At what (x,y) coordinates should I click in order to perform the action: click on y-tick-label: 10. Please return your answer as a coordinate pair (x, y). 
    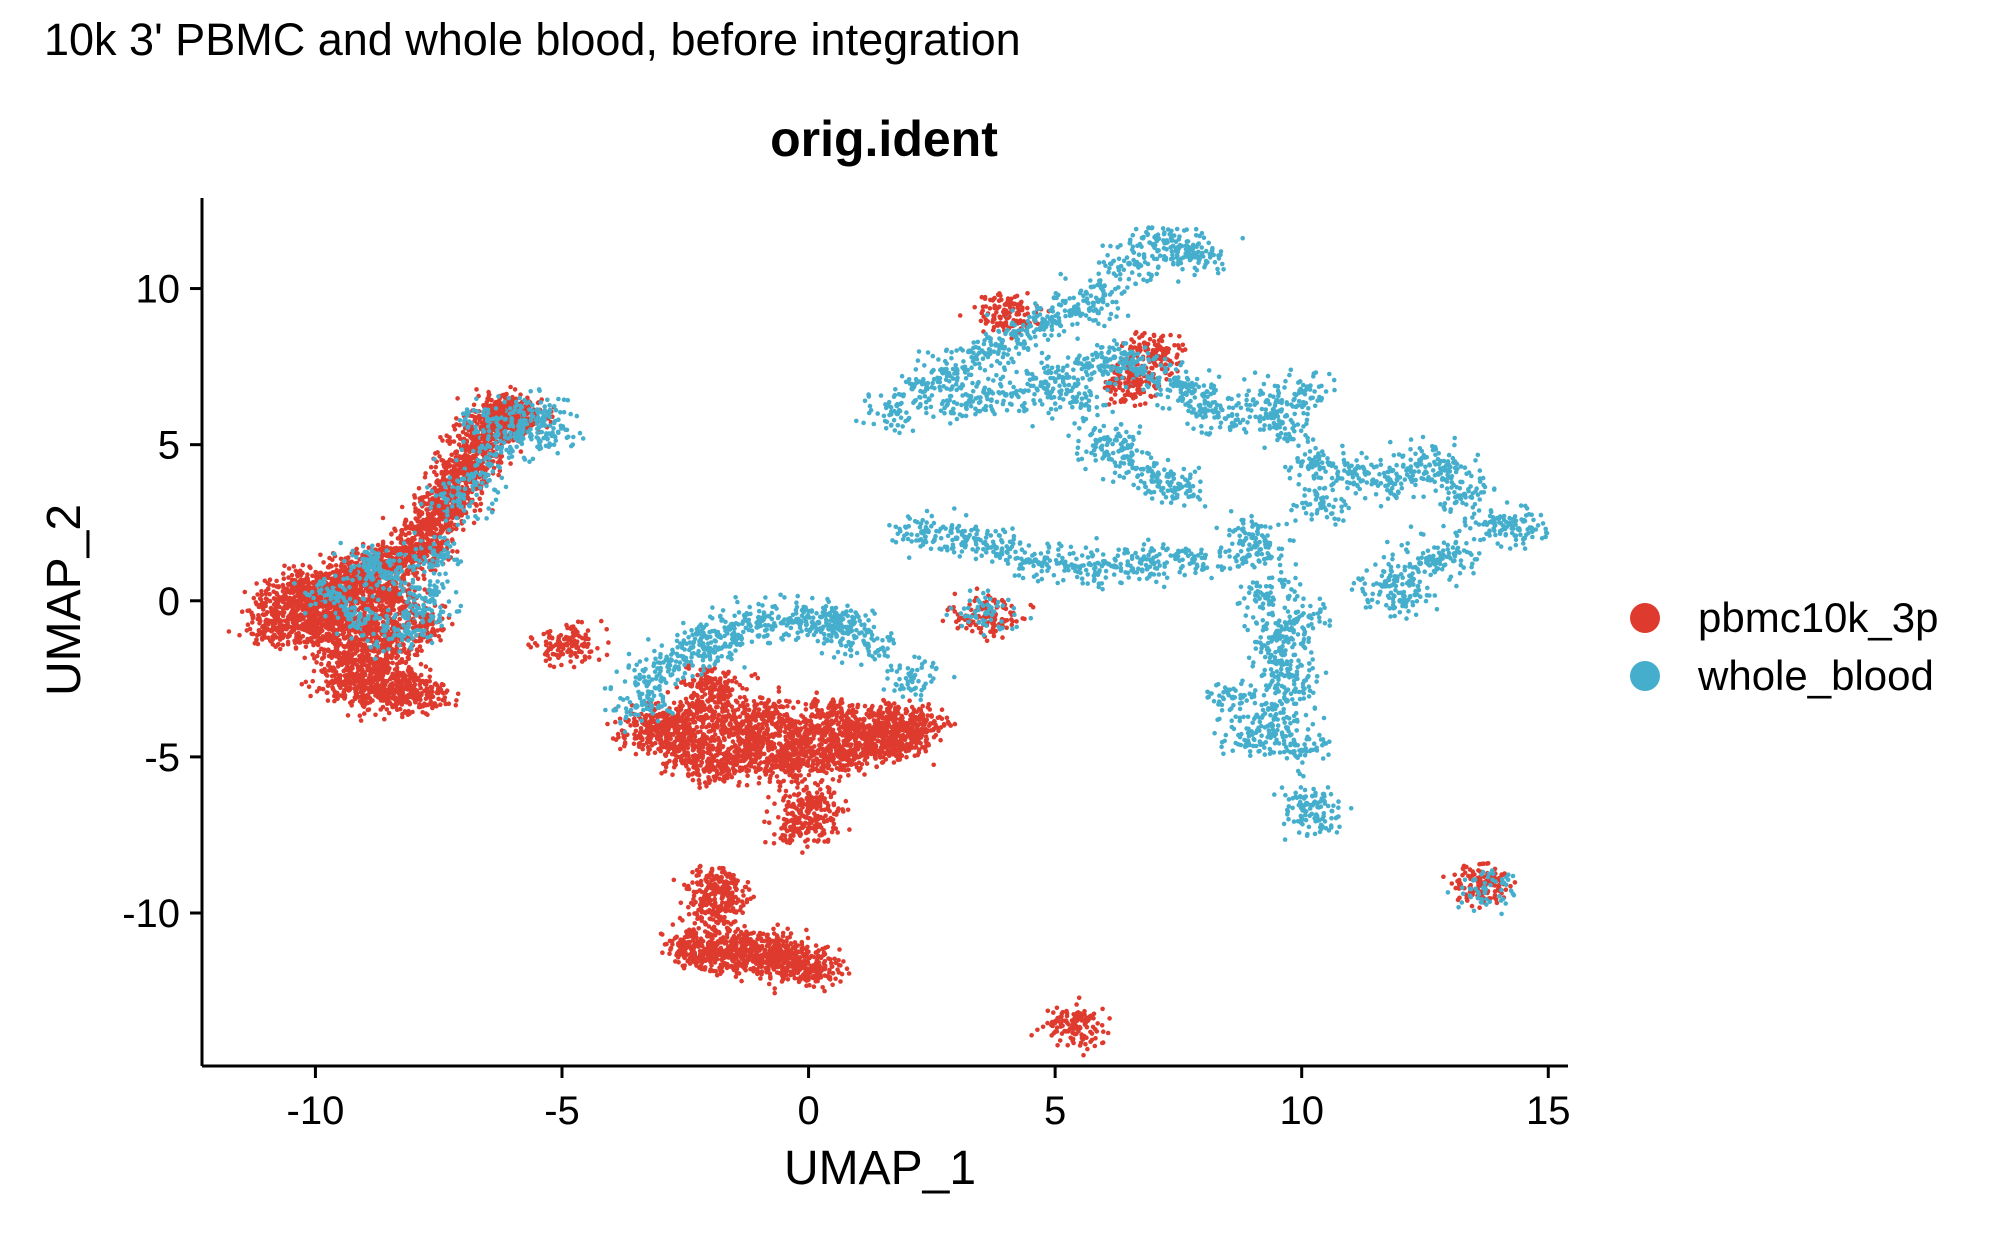
    Looking at the image, I should click on (158, 290).